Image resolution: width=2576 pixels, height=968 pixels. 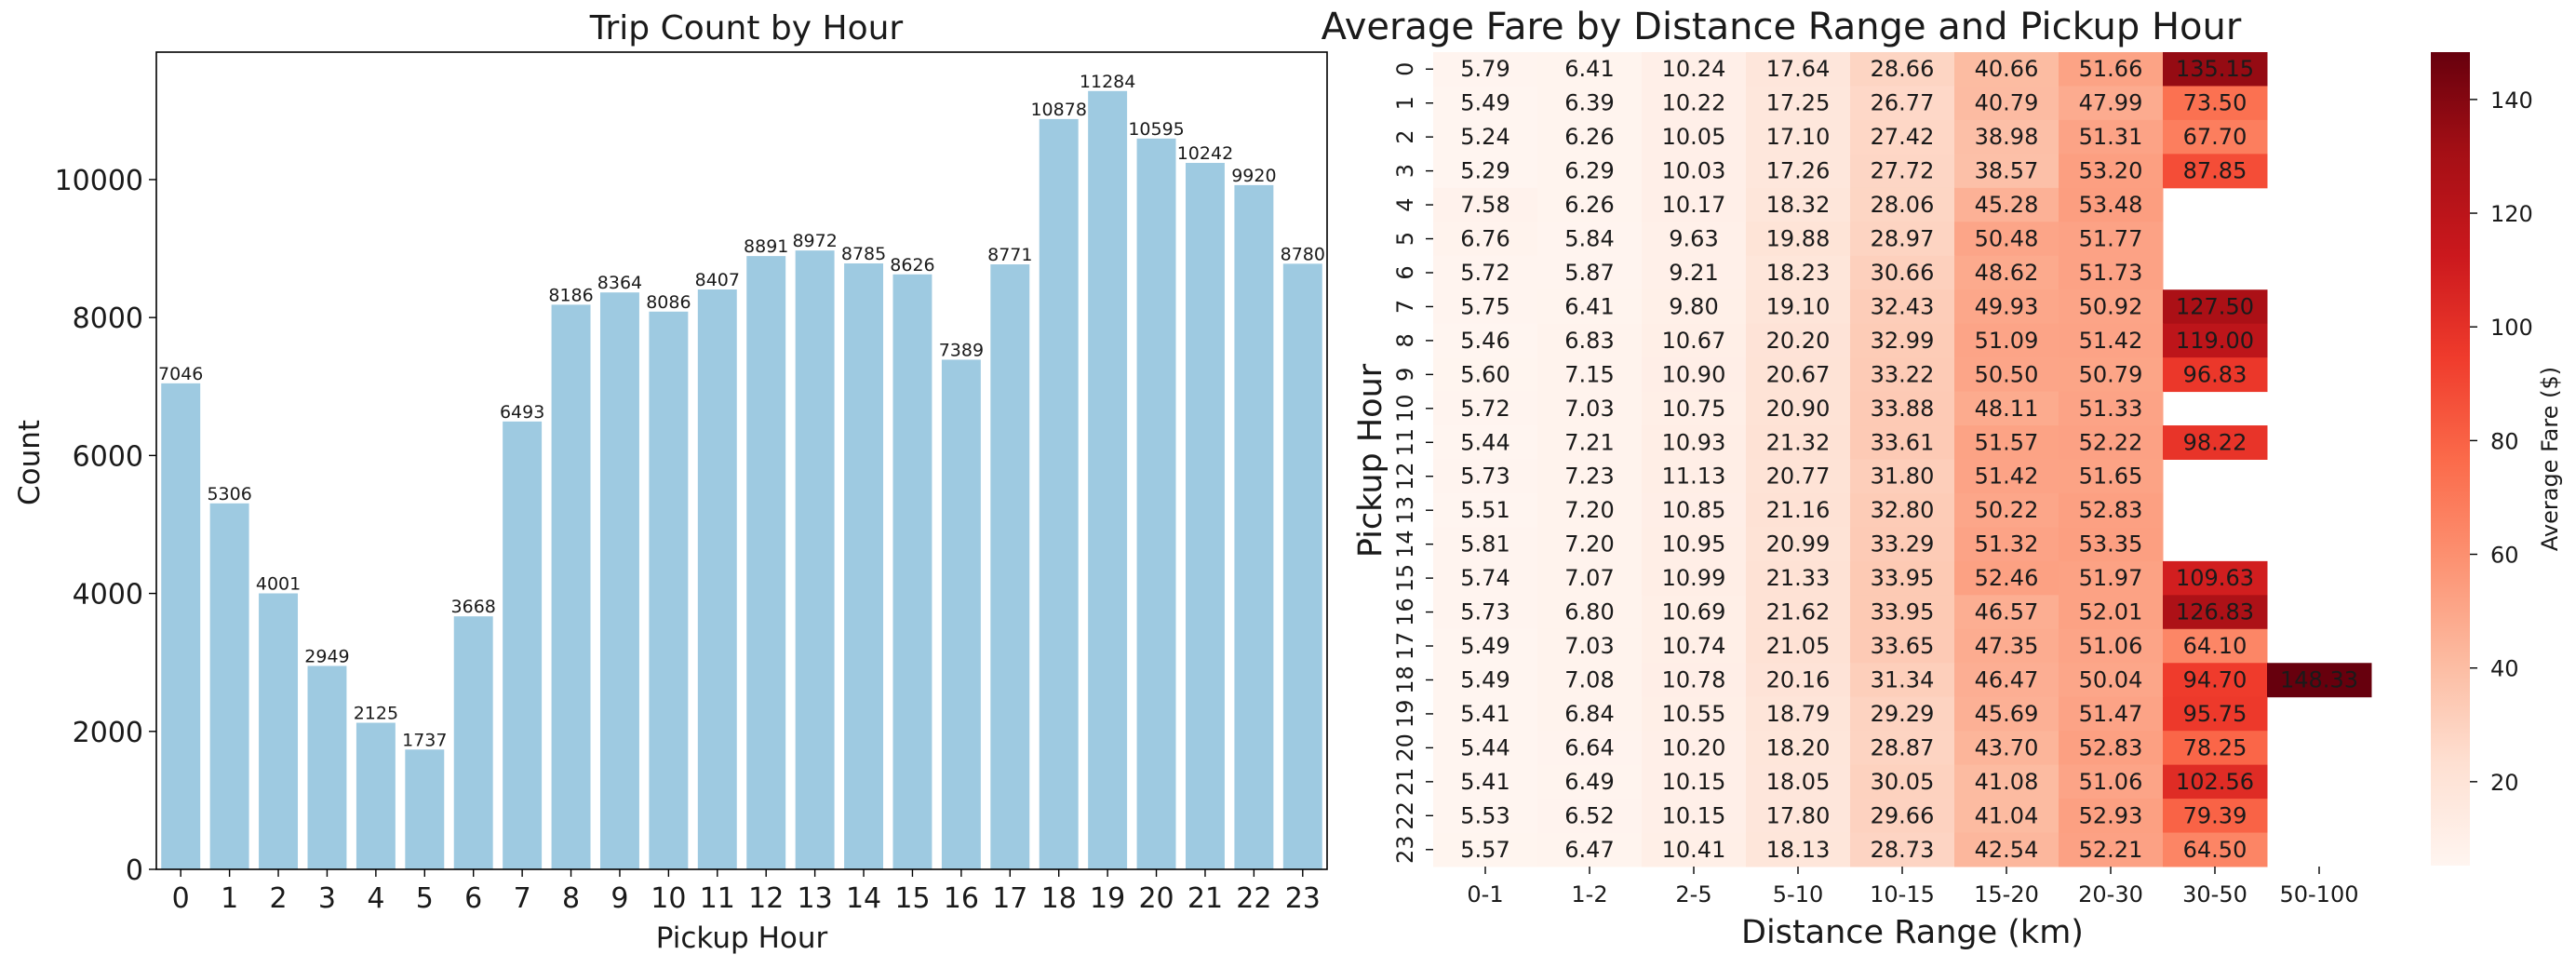 What do you see at coordinates (2550, 459) in the screenshot?
I see `colorbar-label: Average Fare ($)` at bounding box center [2550, 459].